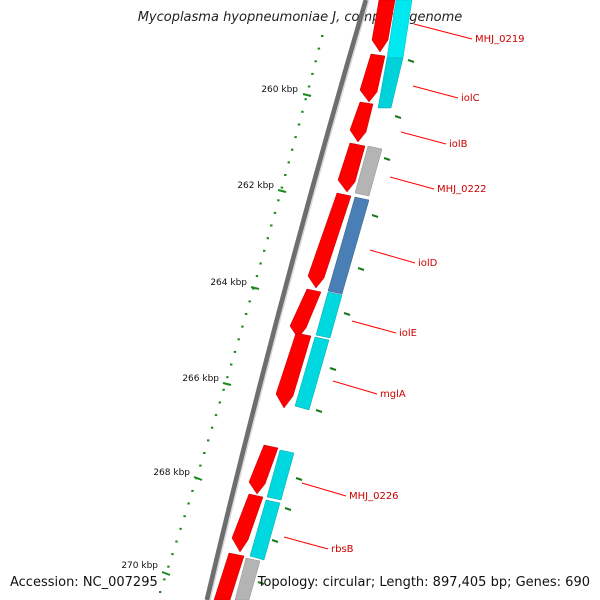  Describe the element at coordinates (393, 394) in the screenshot. I see `gene-label-mgla: mglA` at that location.